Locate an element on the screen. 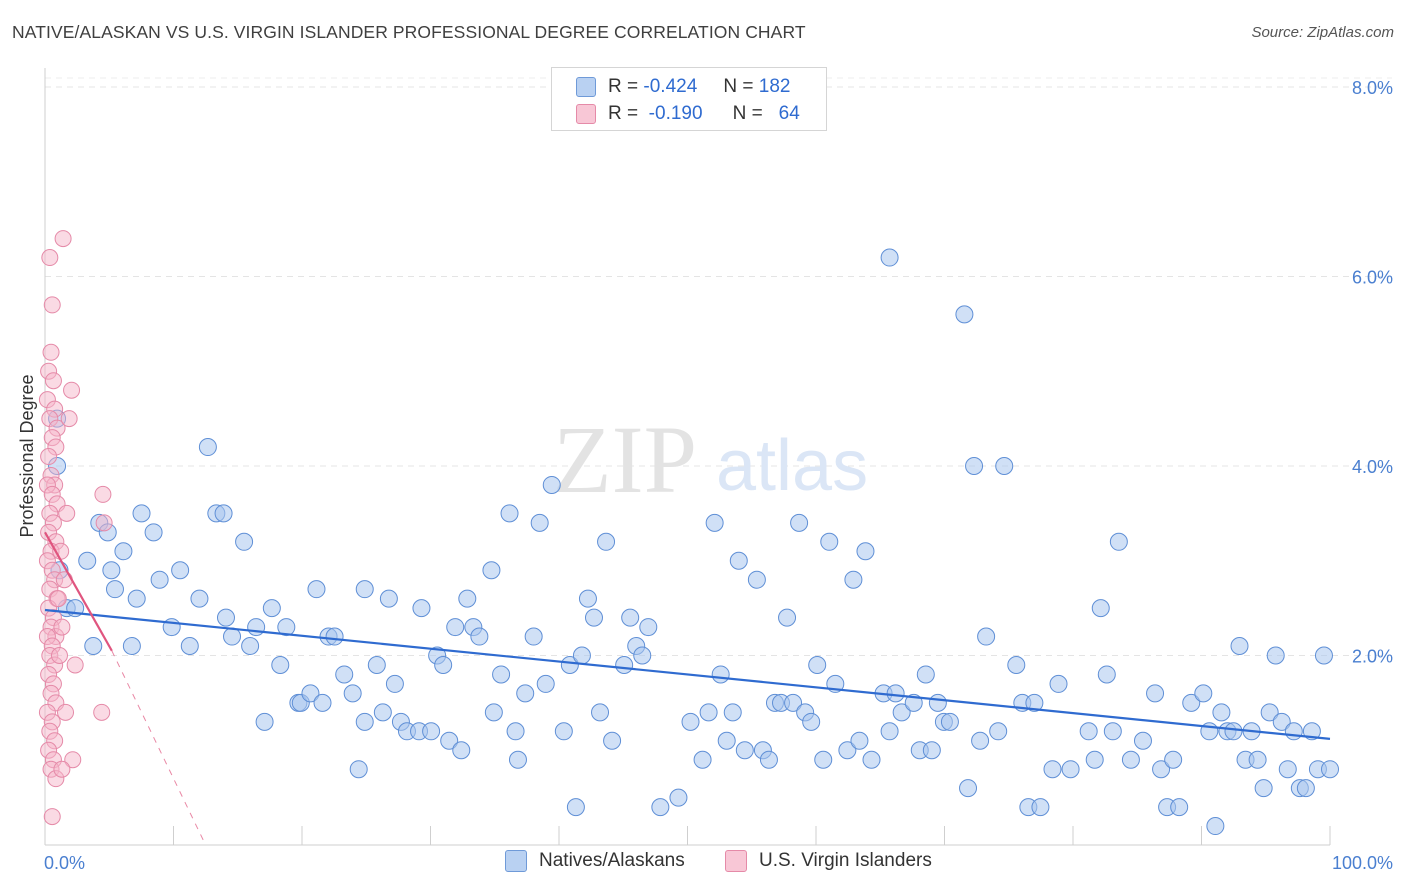  legend-item-natives: Natives/Alaskans is located at coordinates (595, 861).